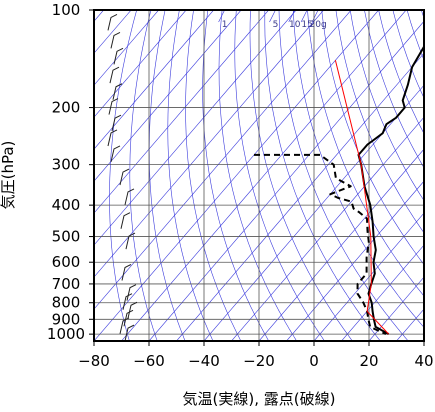  Describe the element at coordinates (276, 25) in the screenshot. I see `mixing-ratio-label: 5` at that location.